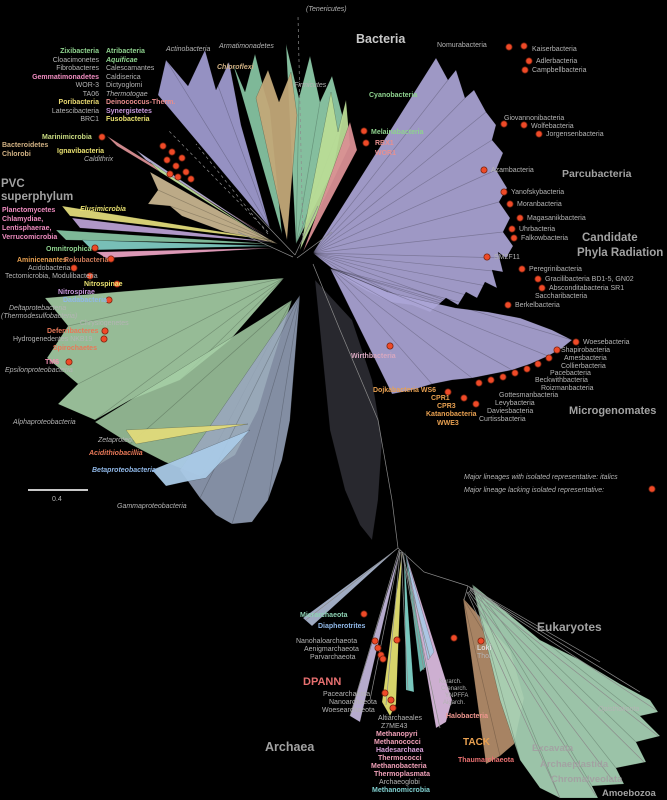  What do you see at coordinates (392, 634) in the screenshot?
I see `wedge-dpann-yellow` at bounding box center [392, 634].